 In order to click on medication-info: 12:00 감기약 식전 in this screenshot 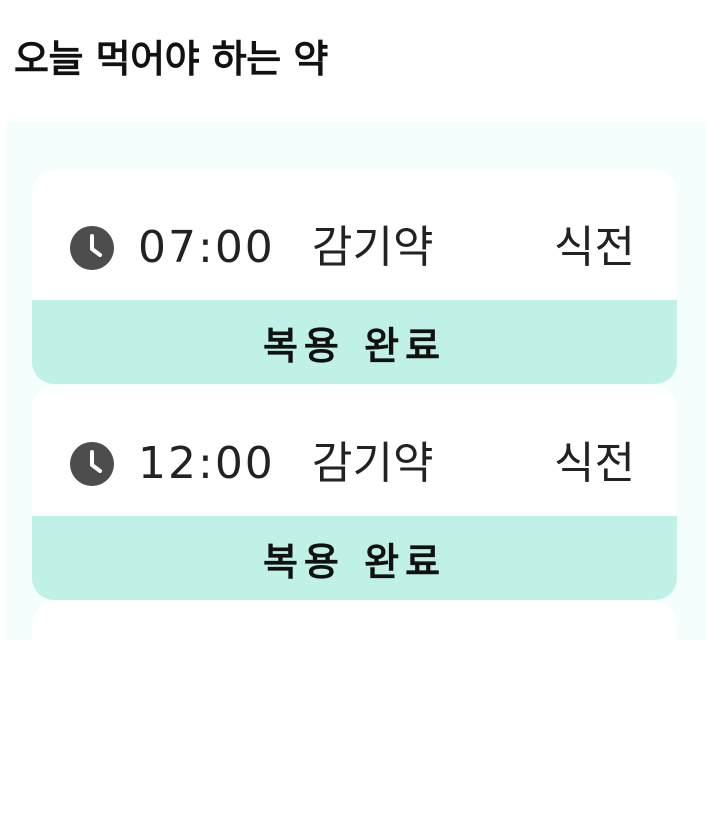, I will do `click(354, 451)`.